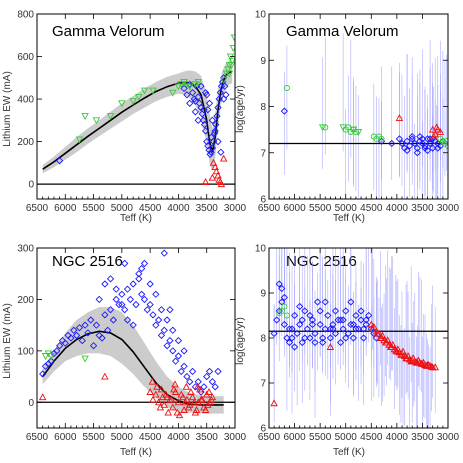 This screenshot has width=463, height=463. What do you see at coordinates (263, 153) in the screenshot?
I see `y-tick-label: 7` at bounding box center [263, 153].